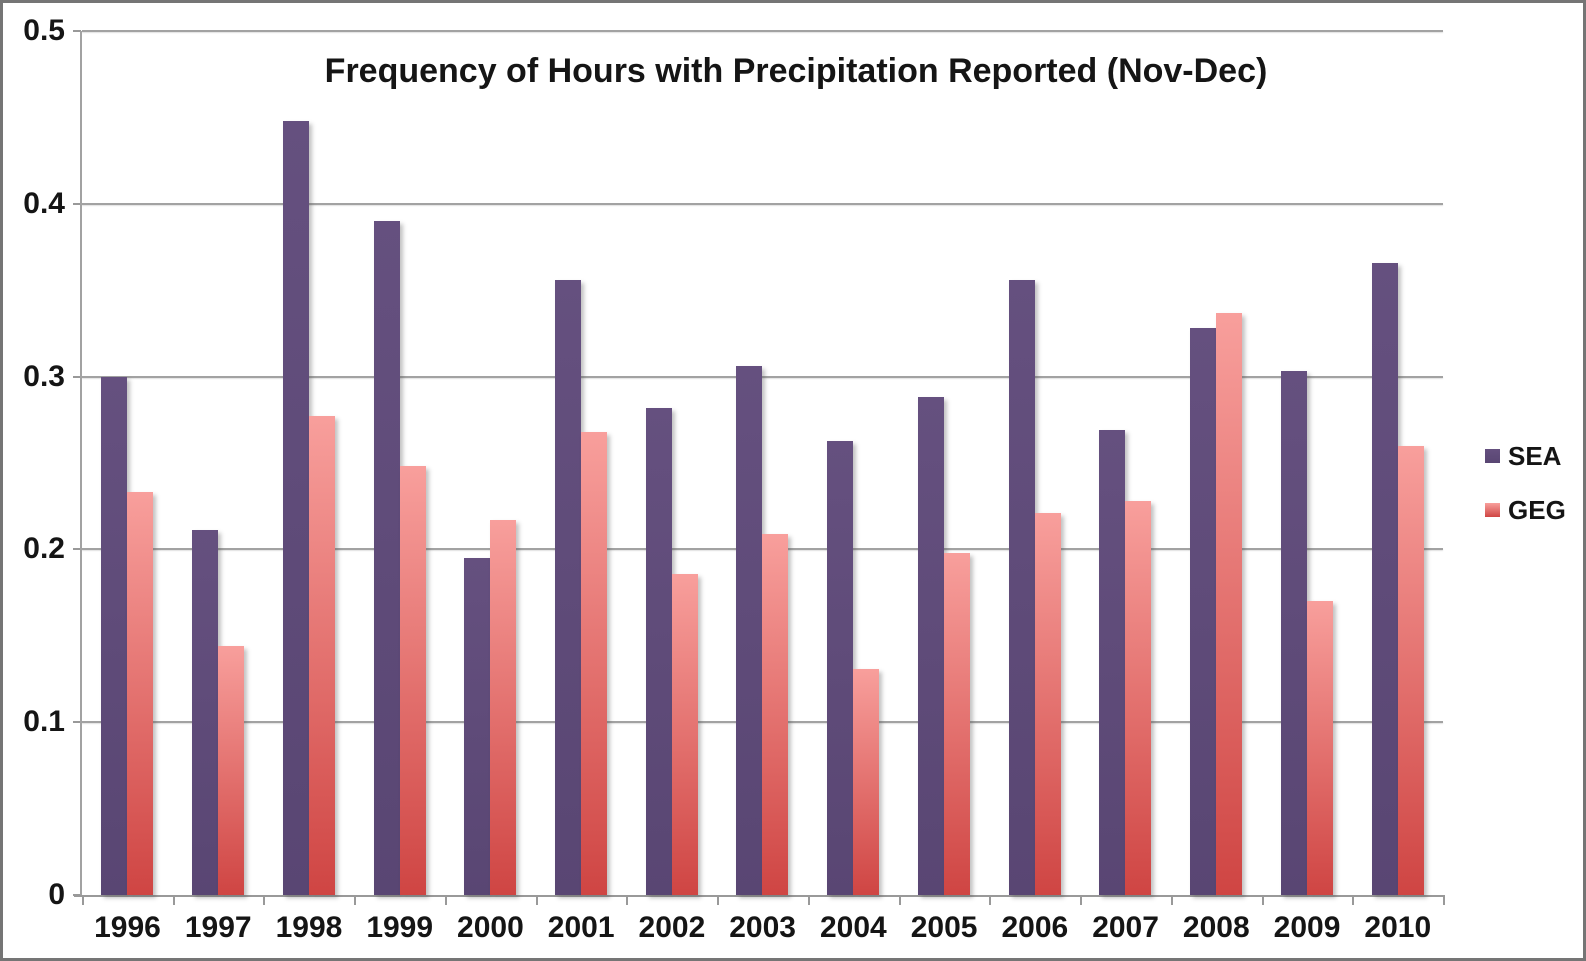 This screenshot has height=961, width=1586. Describe the element at coordinates (386, 558) in the screenshot. I see `bar-sea-1999` at that location.